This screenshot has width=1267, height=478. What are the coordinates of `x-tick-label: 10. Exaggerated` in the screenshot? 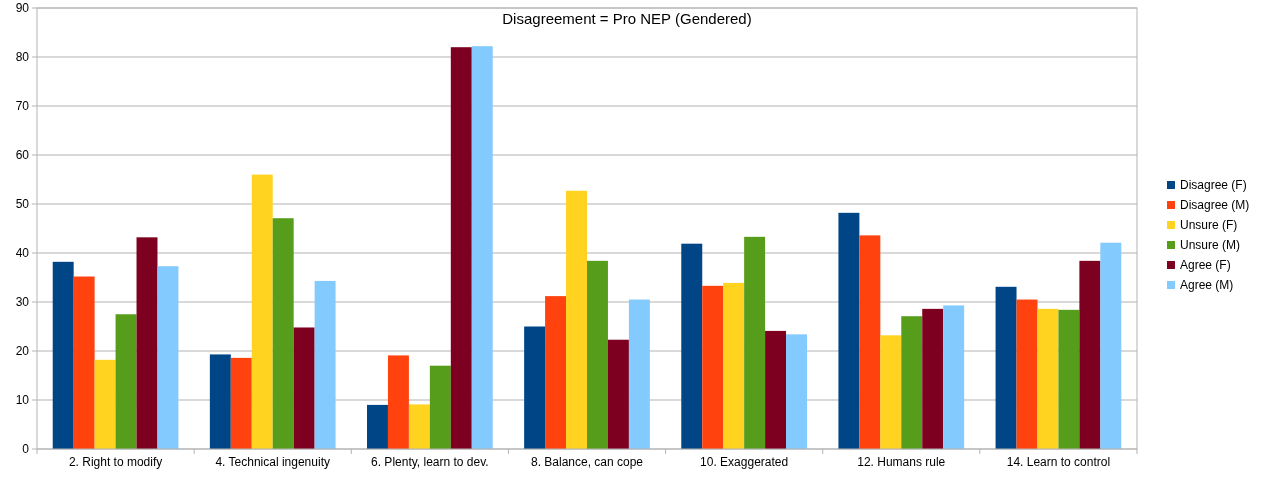 It's located at (744, 462).